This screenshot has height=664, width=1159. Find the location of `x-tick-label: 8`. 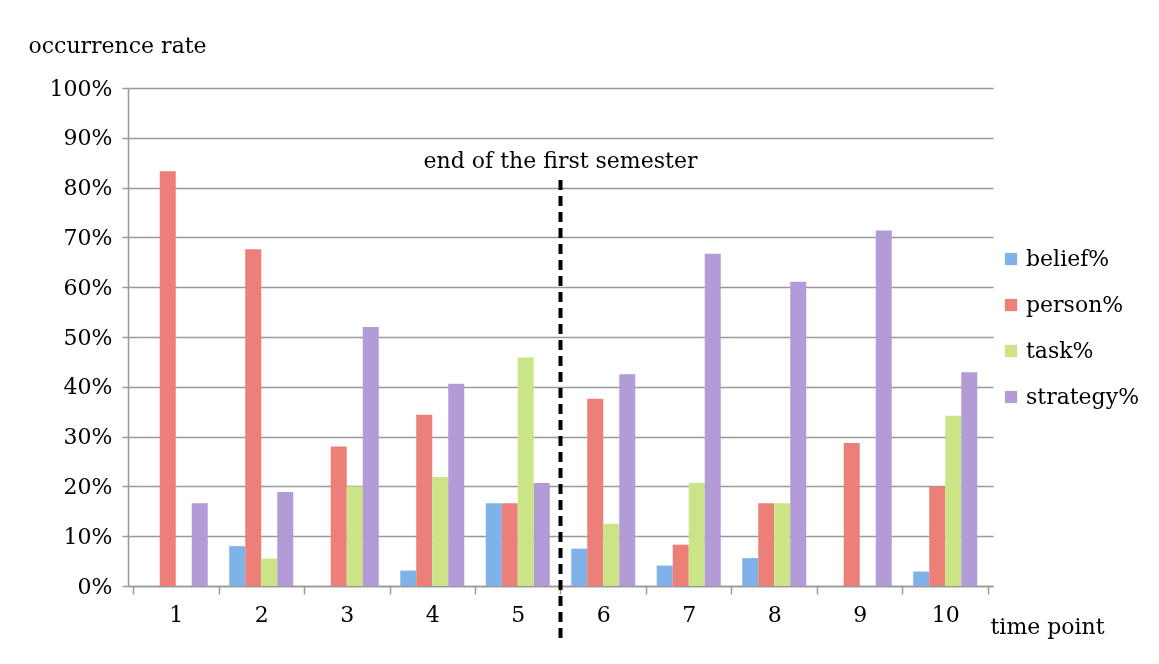

x-tick-label: 8 is located at coordinates (774, 614).